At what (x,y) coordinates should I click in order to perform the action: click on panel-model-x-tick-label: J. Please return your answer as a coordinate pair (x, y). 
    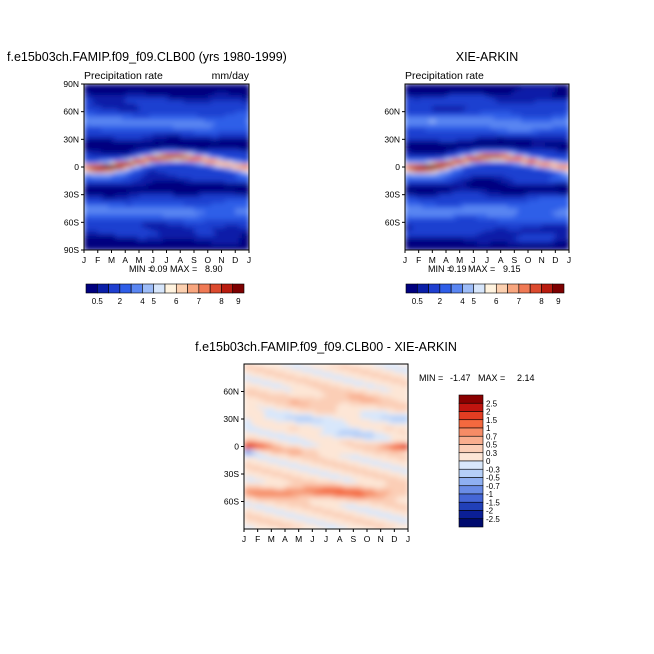
    Looking at the image, I should click on (84, 260).